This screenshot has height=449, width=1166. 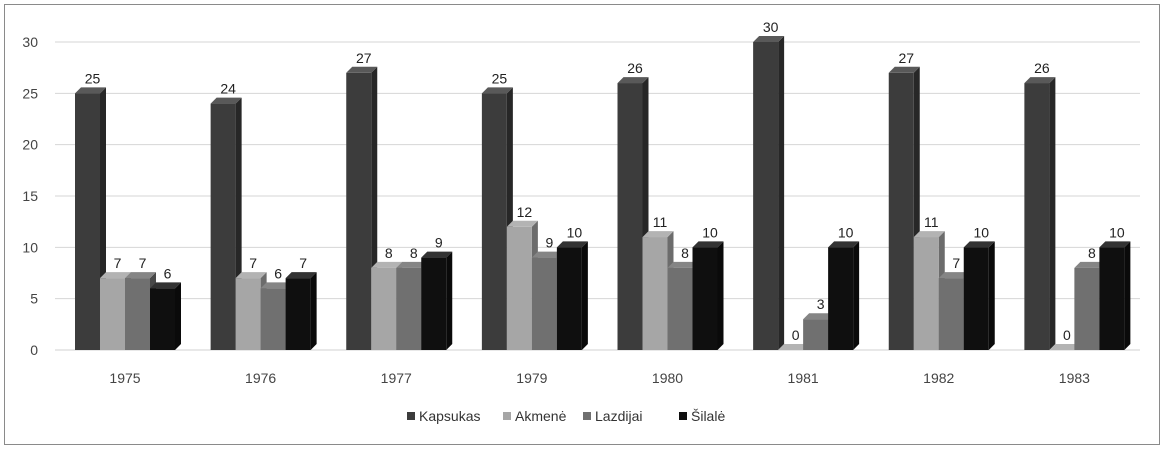 I want to click on bar-šilalė-1981, so click(x=844, y=295).